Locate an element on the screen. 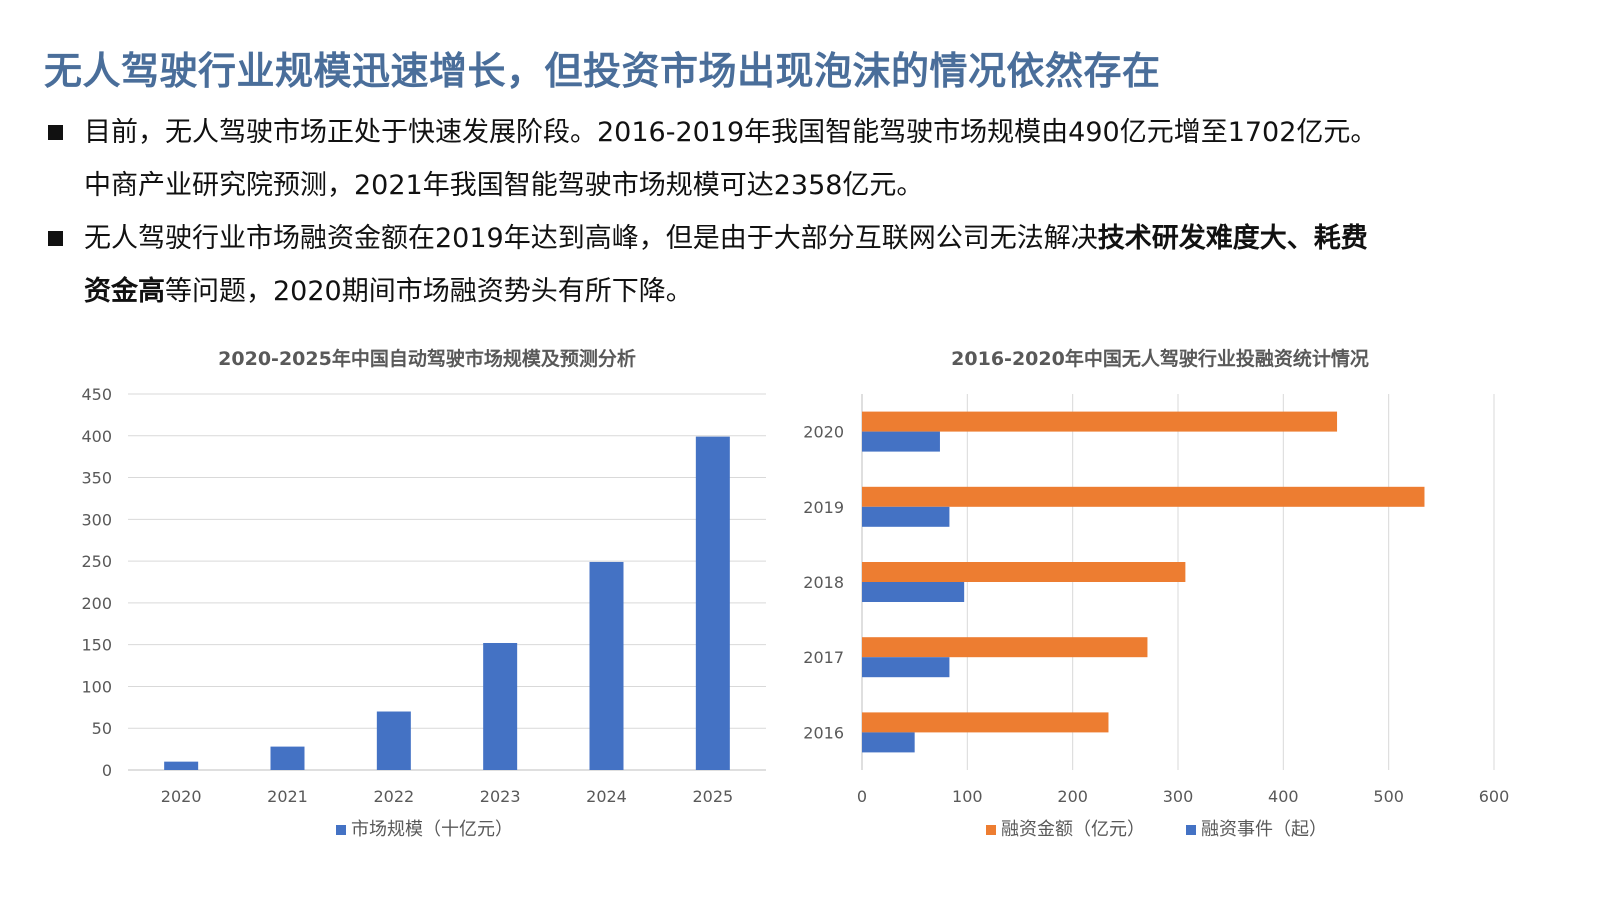  y-tick-label: 400 is located at coordinates (96, 436).